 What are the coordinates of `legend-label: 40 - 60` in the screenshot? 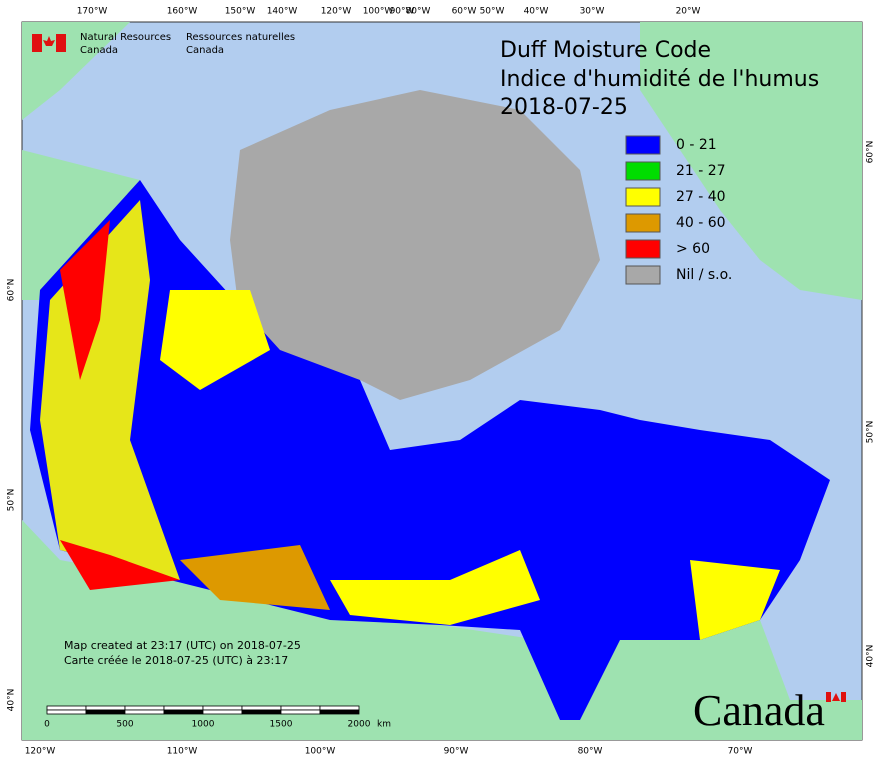 It's located at (701, 223).